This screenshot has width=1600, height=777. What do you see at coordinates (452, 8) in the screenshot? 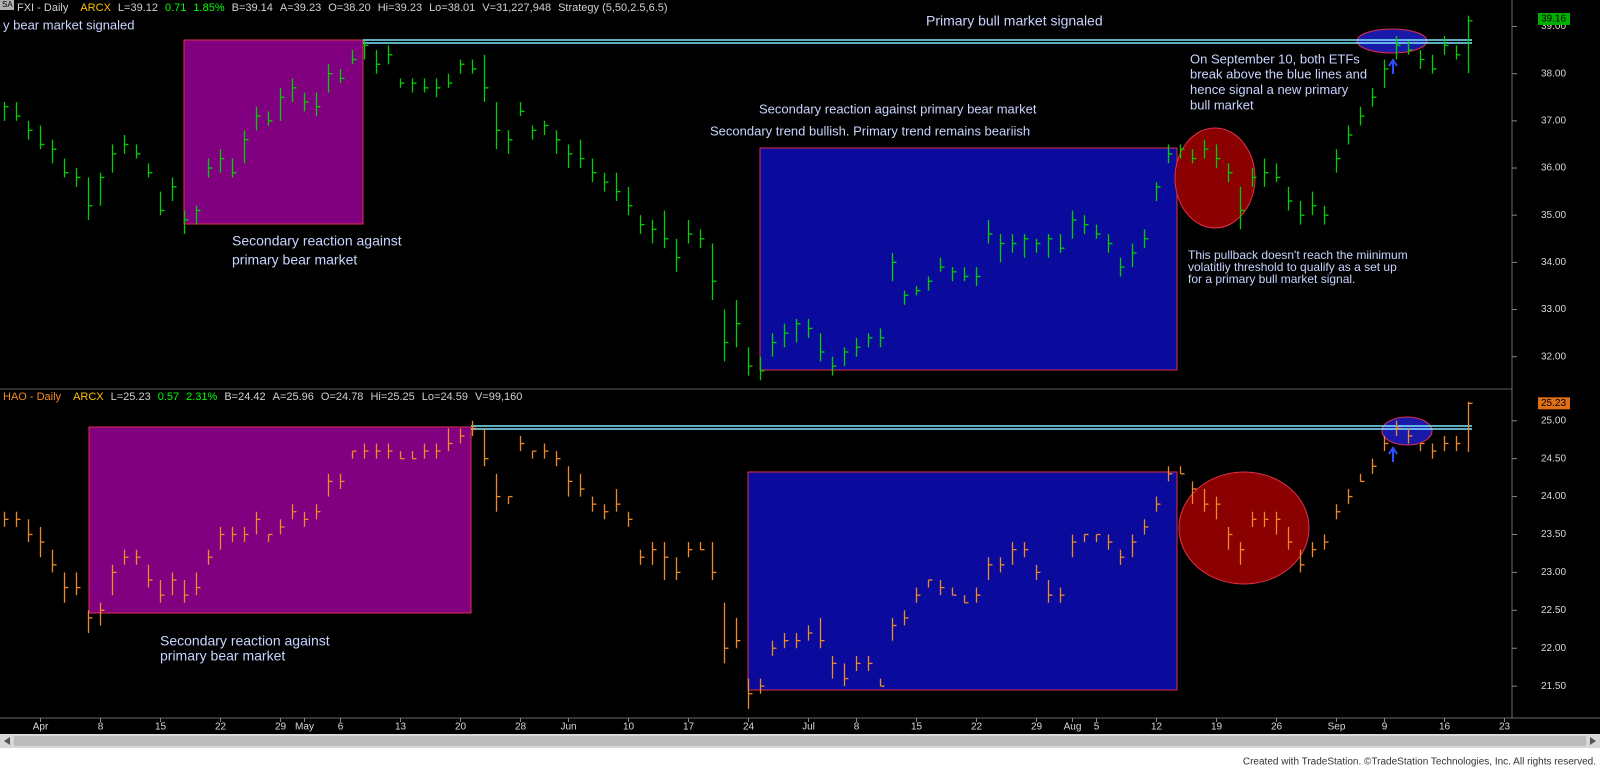
I see `header-item: Lo=38.01` at bounding box center [452, 8].